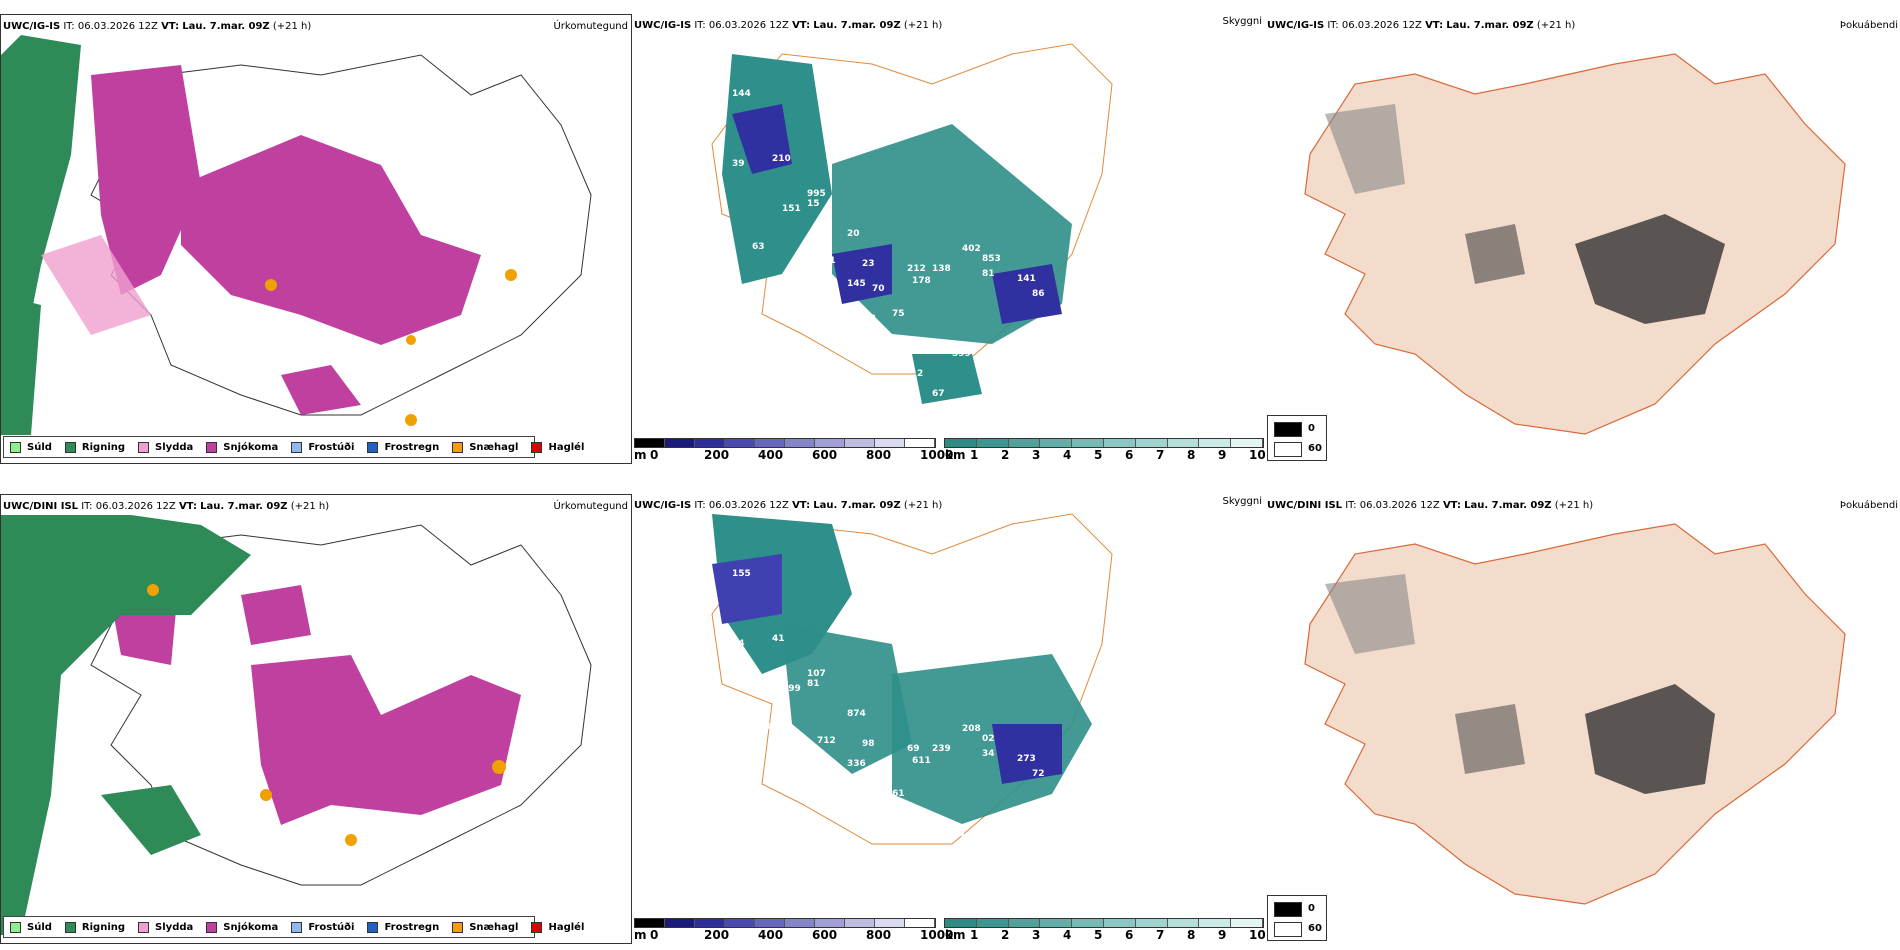 The height and width of the screenshot is (950, 1900). Describe the element at coordinates (866, 799) in the screenshot. I see `ceiling-value: 132` at that location.